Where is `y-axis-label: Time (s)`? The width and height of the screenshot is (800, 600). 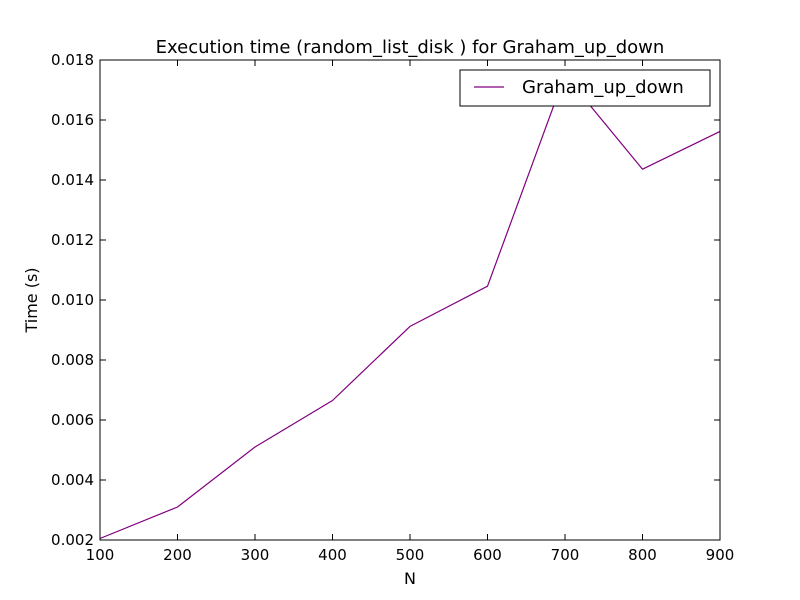
y-axis-label: Time (s) is located at coordinates (31, 300).